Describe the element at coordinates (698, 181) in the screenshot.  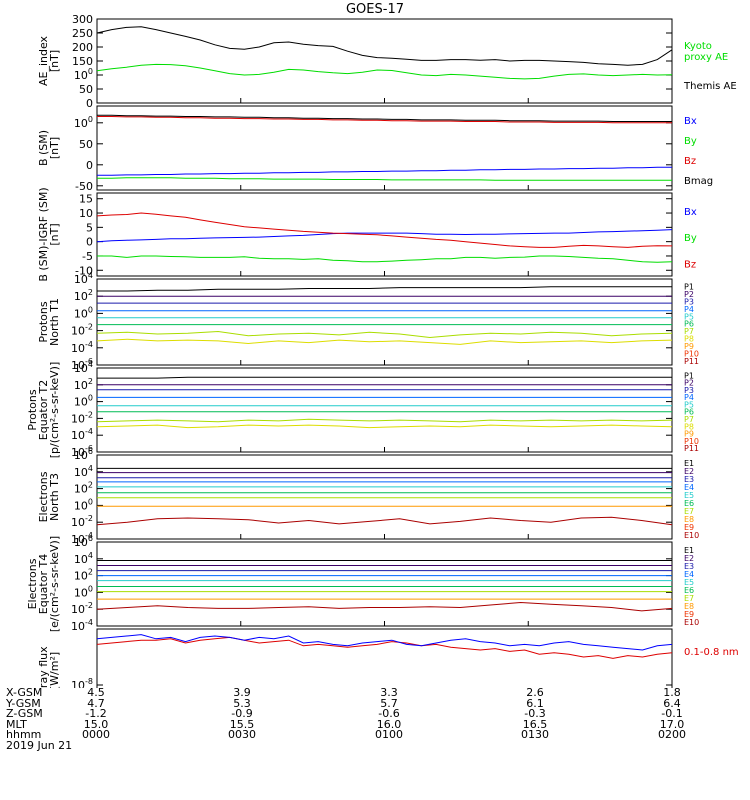
I see `legend-entry: Bmag` at that location.